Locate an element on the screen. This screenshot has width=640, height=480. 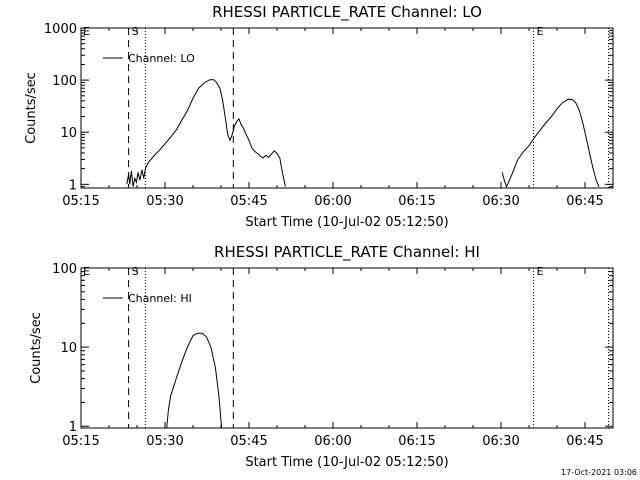
chart-title: RHESSI PARTICLE_RATE Channel: HI is located at coordinates (347, 252).